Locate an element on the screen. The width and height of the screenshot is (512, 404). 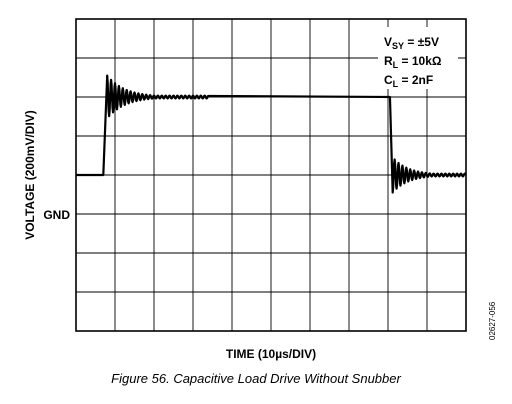
conditions-background is located at coordinates (418, 58).